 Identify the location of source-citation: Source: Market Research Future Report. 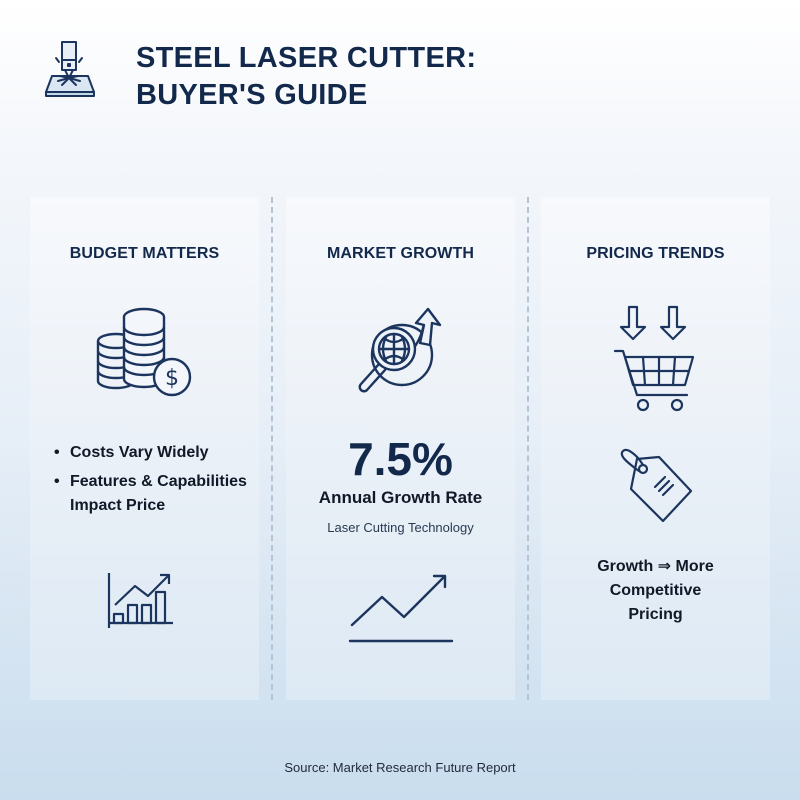
(400, 767).